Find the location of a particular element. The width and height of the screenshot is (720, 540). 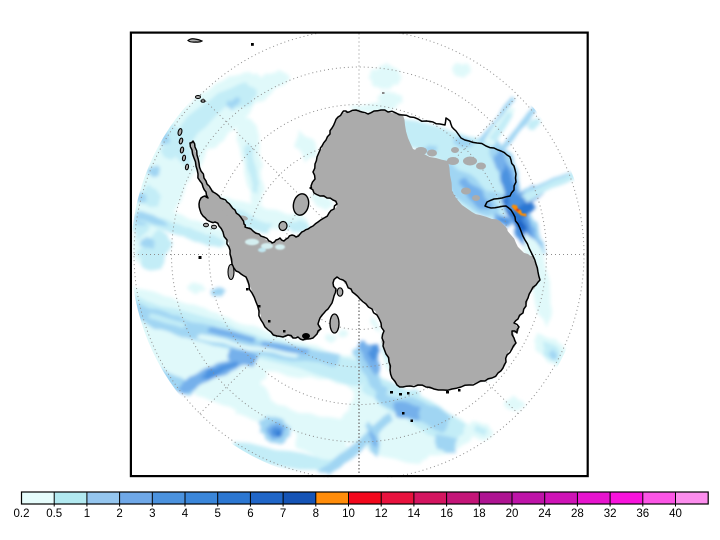

svg-text: 28 is located at coordinates (577, 514).